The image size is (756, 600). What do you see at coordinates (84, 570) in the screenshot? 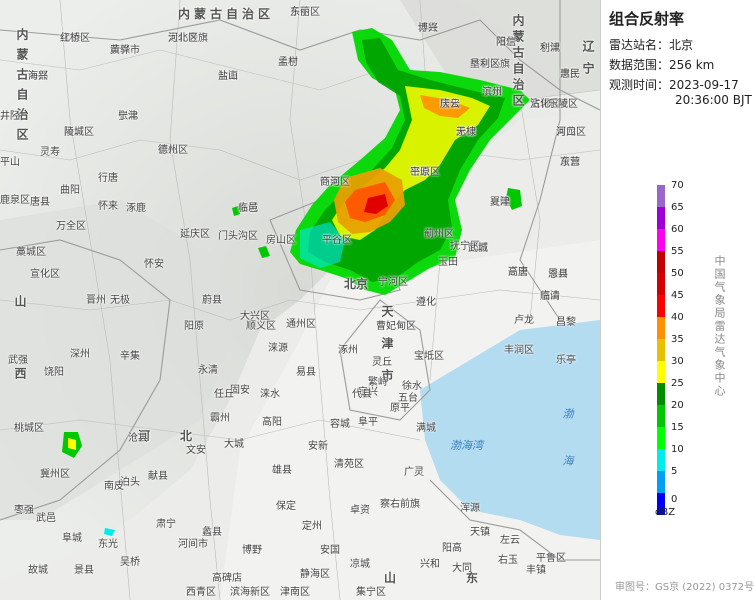
I see `place-label: 景县` at bounding box center [84, 570].